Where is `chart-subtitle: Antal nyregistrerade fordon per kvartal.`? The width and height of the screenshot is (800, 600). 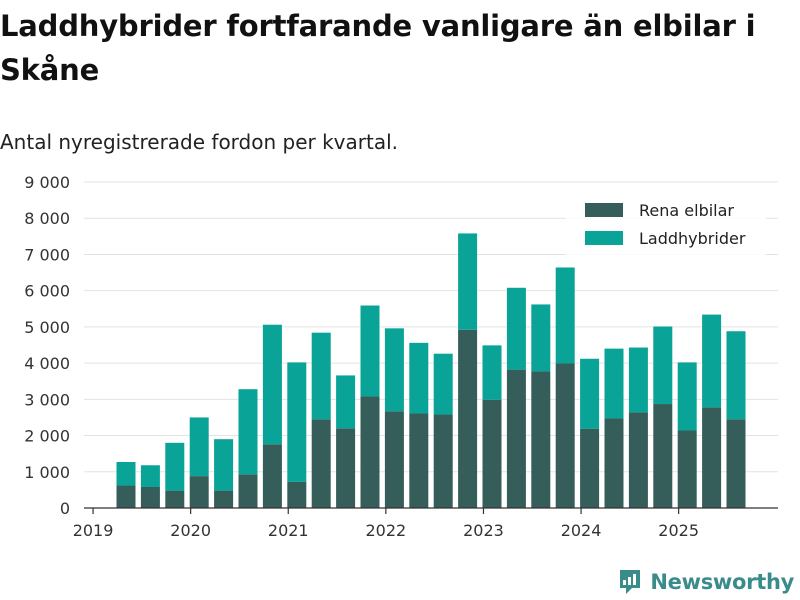 chart-subtitle: Antal nyregistrerade fordon per kvartal. is located at coordinates (199, 142).